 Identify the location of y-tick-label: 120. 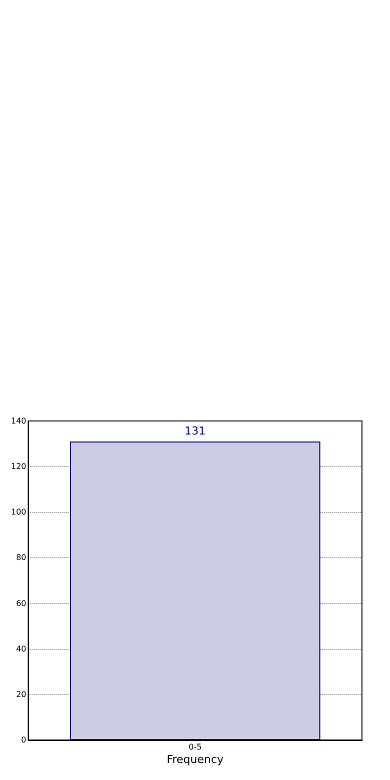
(18, 467).